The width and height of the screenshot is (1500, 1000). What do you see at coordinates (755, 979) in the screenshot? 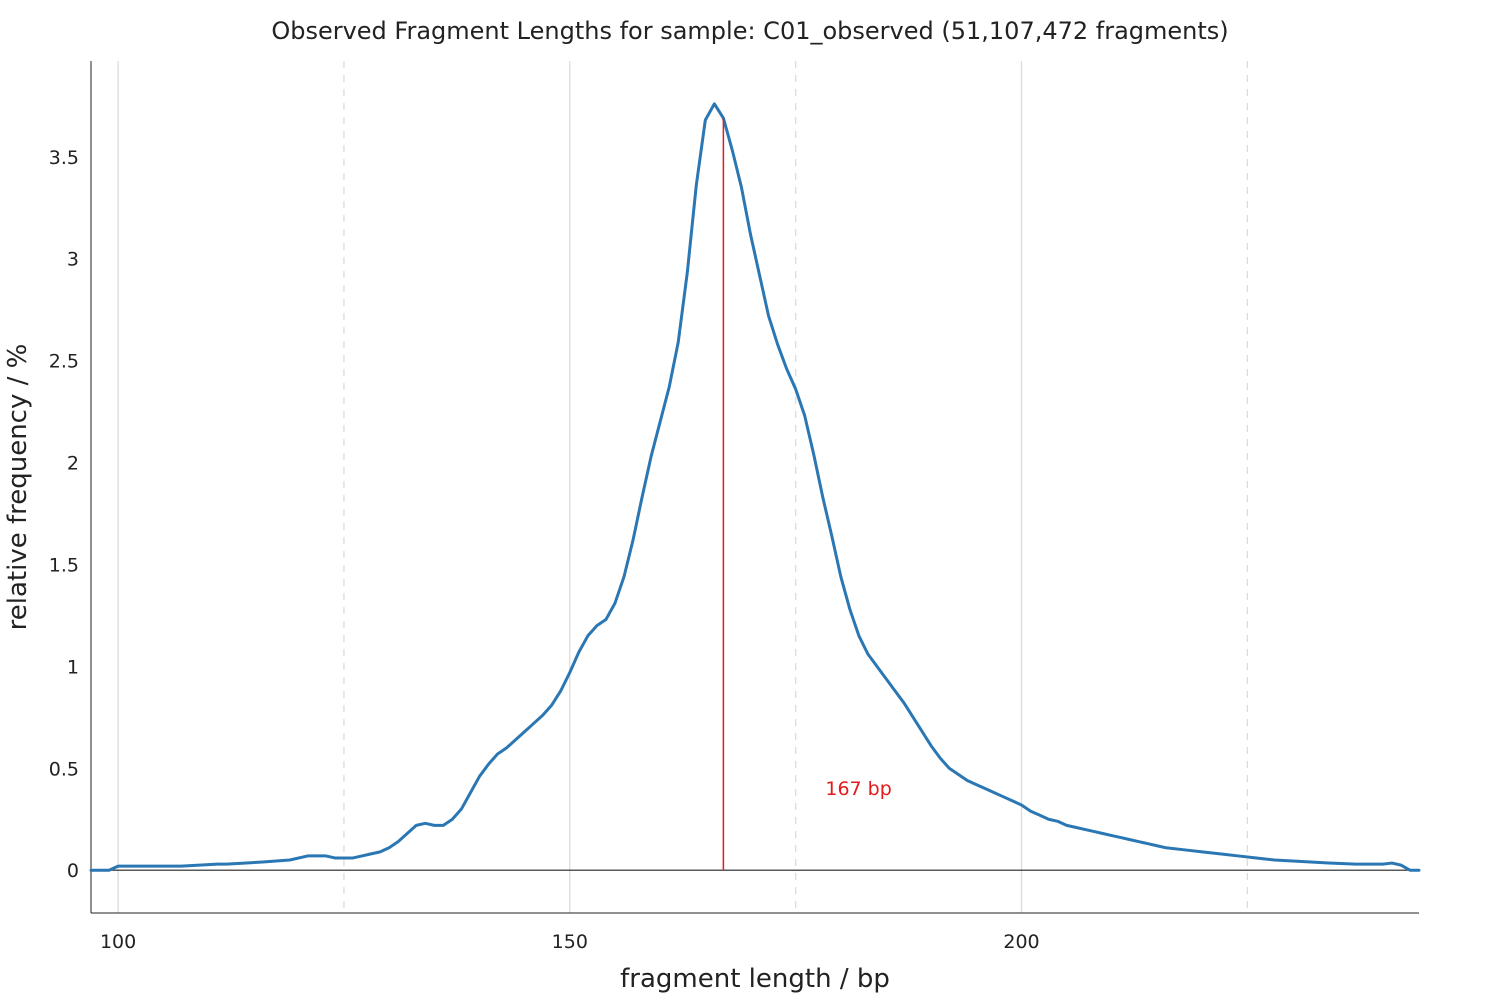
I see `x-axis-label: fragment length / bp` at bounding box center [755, 979].